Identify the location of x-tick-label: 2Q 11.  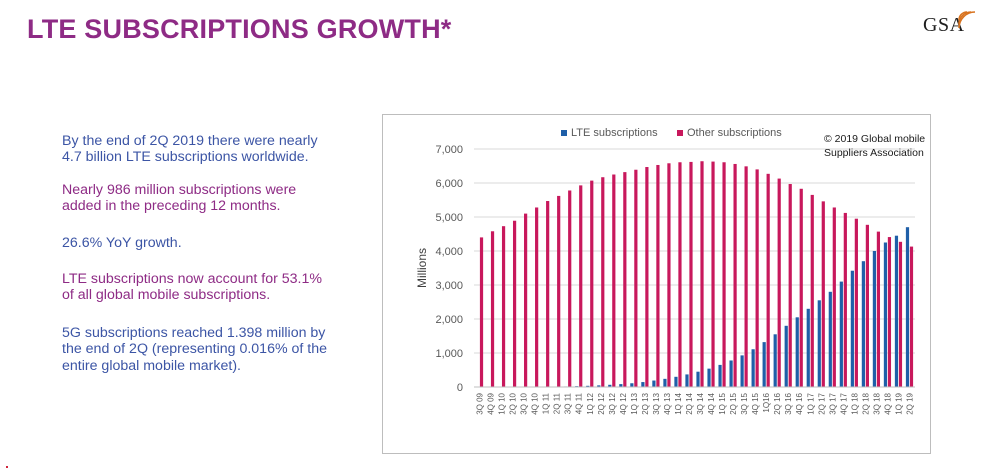
(557, 403).